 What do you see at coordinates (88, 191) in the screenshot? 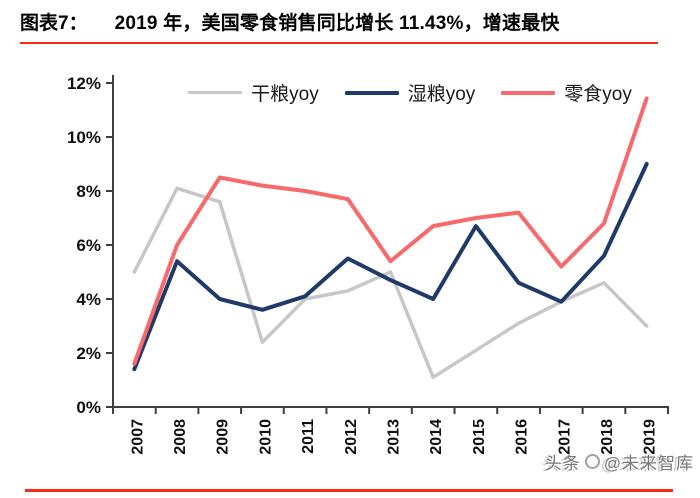
I see `y-axis-tick-label: 8%` at bounding box center [88, 191].